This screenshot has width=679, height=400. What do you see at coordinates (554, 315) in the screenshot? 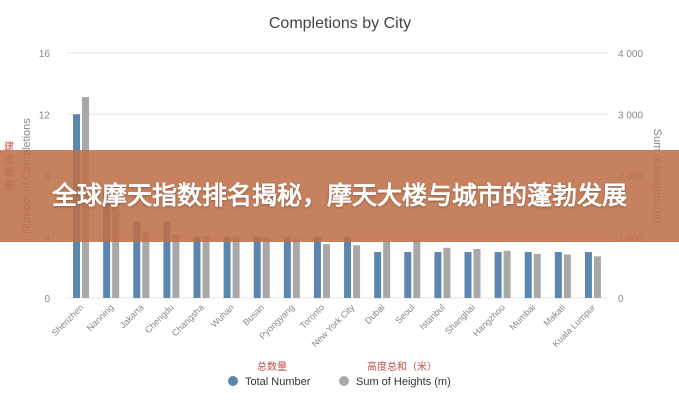
I see `x-tick-label: Makati` at bounding box center [554, 315].